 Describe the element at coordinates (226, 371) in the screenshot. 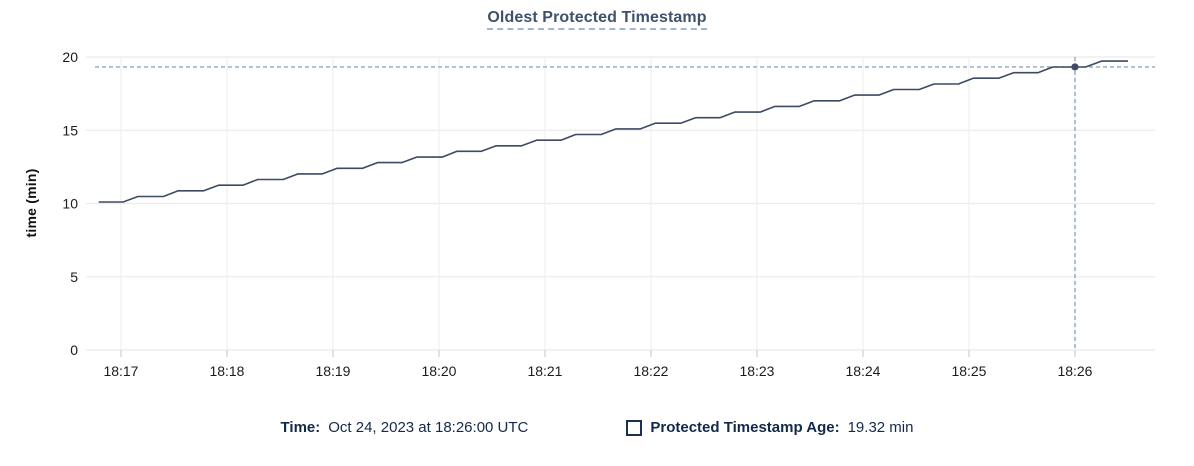

I see `x-tick-label: 18:18` at that location.